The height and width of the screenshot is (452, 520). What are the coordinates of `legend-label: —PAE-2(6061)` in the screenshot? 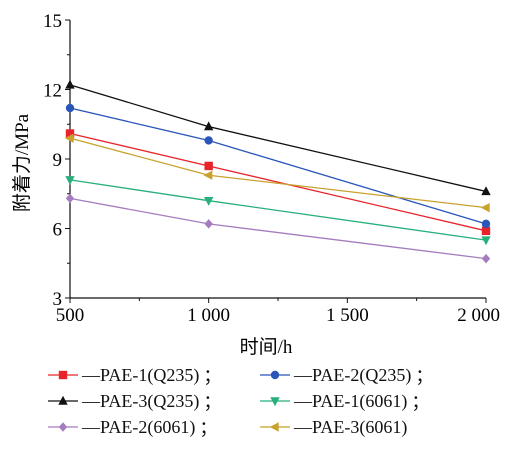 It's located at (139, 426).